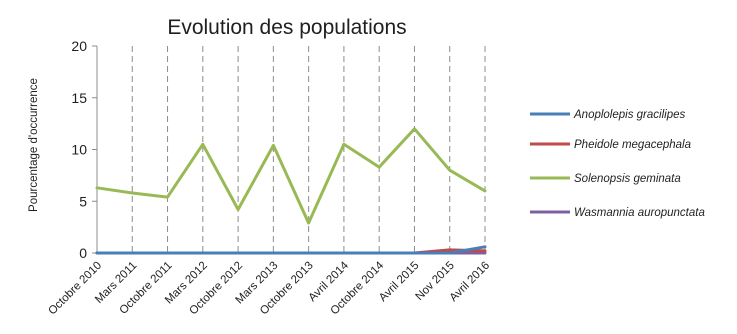 This screenshot has width=737, height=334. I want to click on x-tick-label: Octobre 2010, so click(75, 289).